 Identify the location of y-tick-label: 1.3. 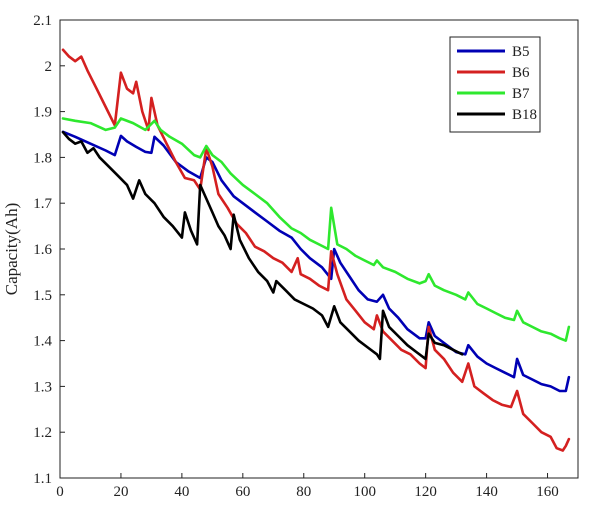
(42, 387).